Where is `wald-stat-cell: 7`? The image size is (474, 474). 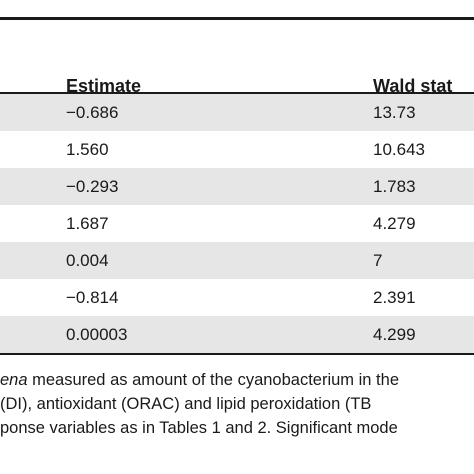
wald-stat-cell: 7 is located at coordinates (378, 260).